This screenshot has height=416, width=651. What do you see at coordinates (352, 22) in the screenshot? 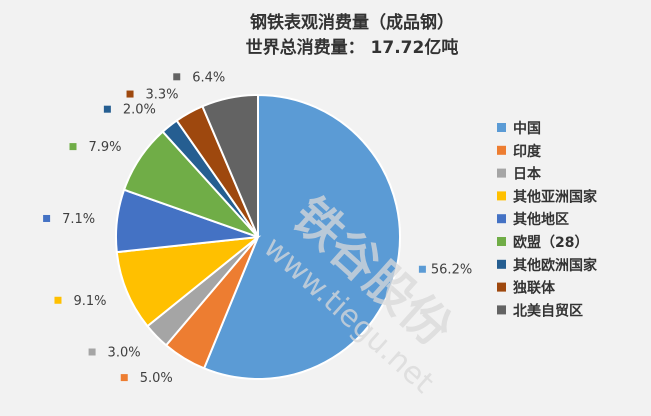
I see `chart-title: 钢铁表观消费量（成品钢）` at bounding box center [352, 22].